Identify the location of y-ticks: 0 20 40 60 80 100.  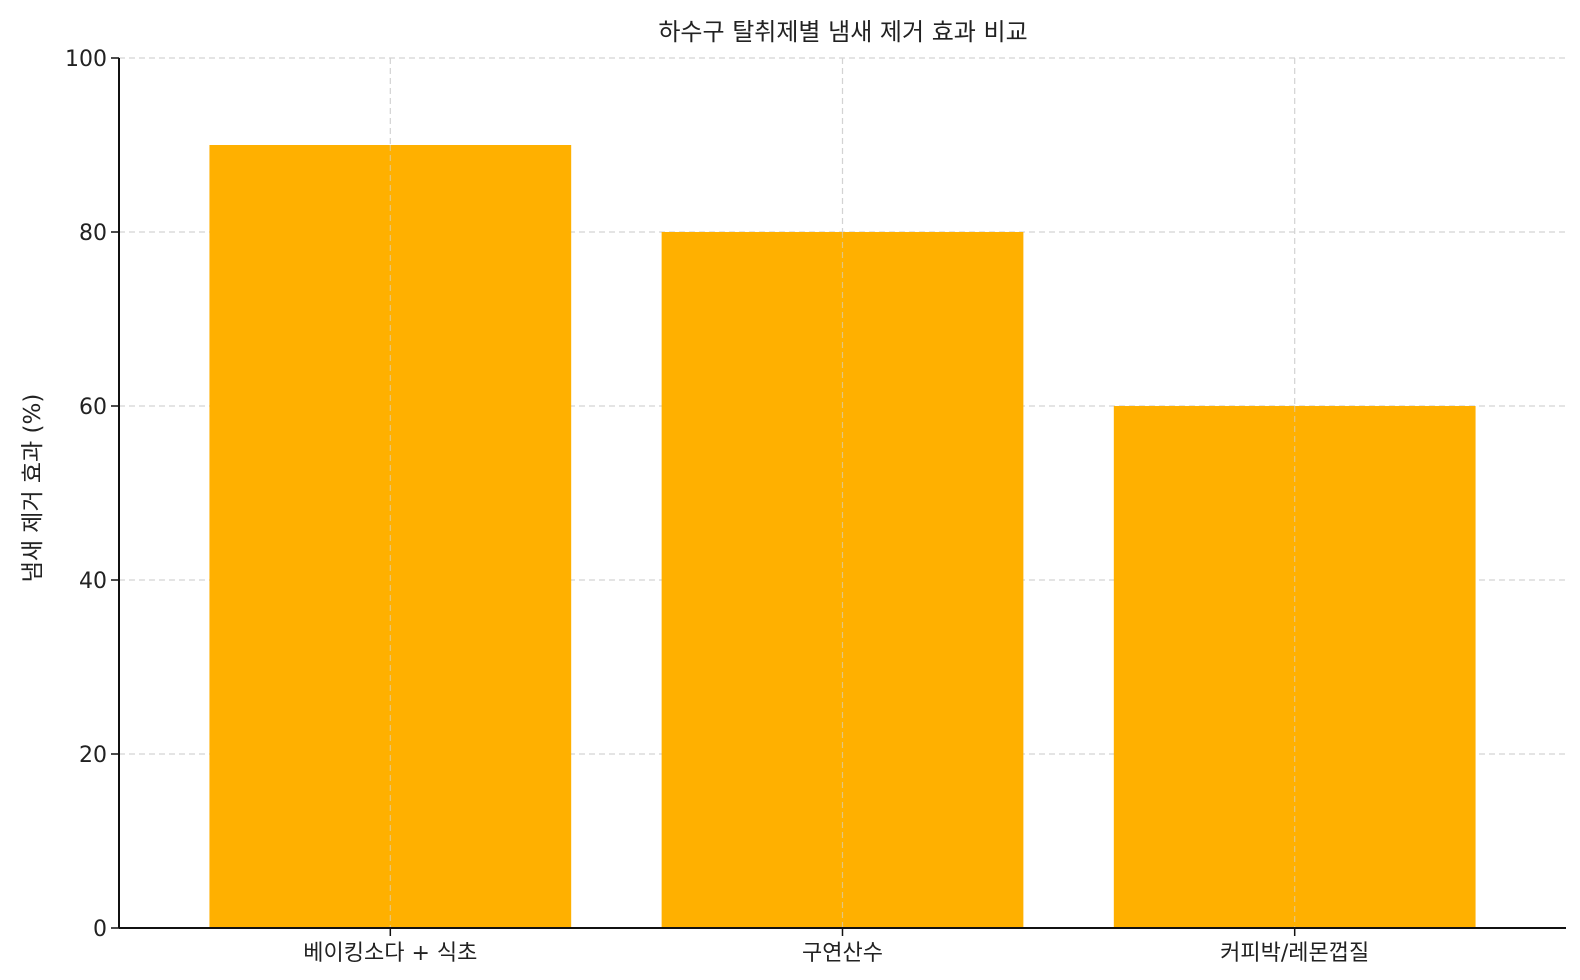
(92, 494).